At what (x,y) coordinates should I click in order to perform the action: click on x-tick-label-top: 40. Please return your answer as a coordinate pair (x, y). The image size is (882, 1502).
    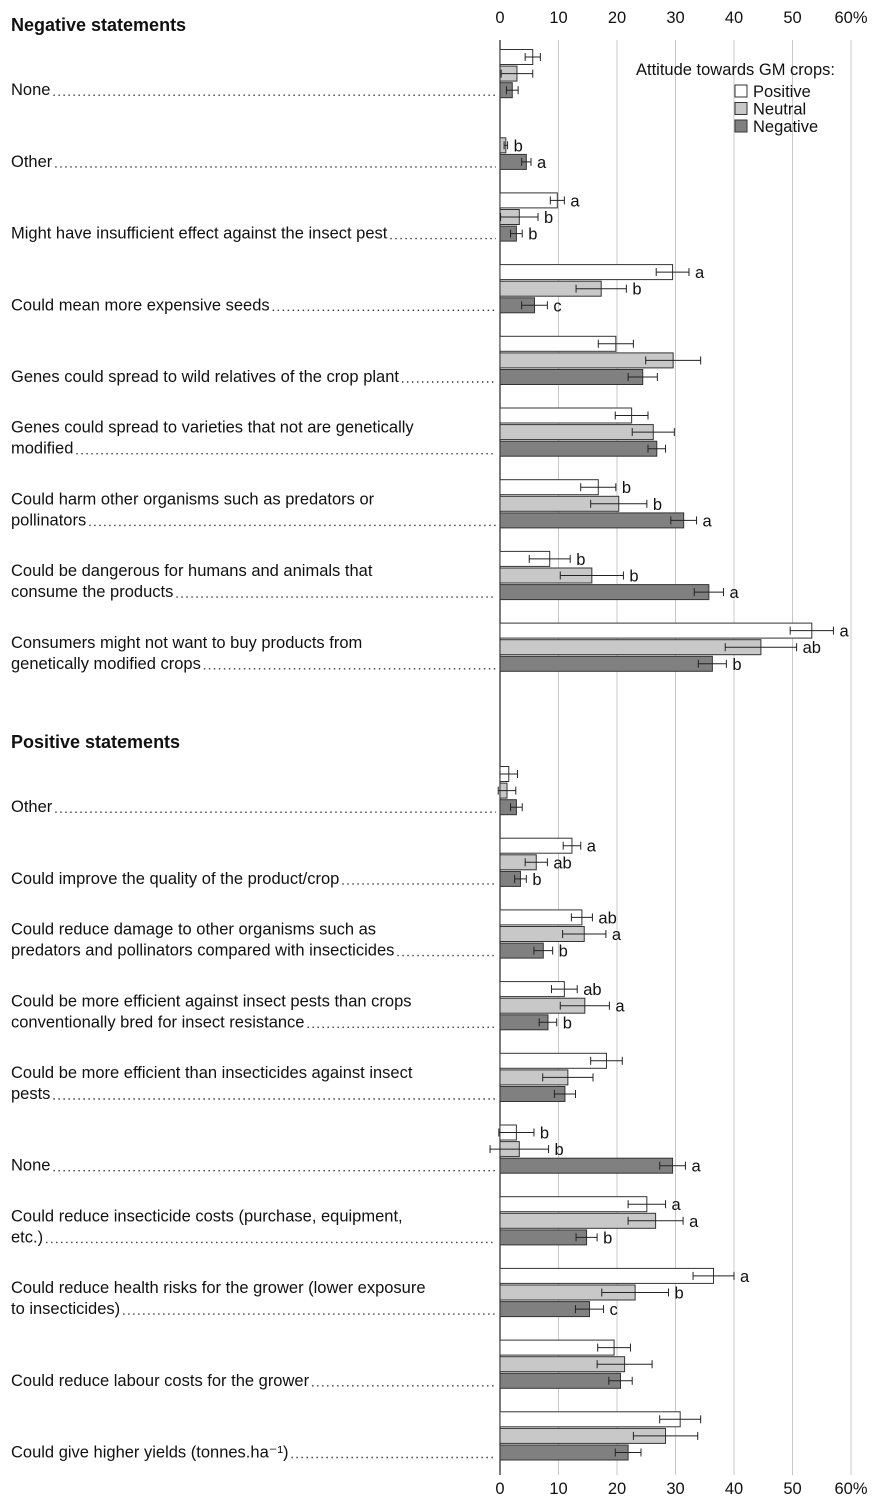
    Looking at the image, I should click on (734, 18).